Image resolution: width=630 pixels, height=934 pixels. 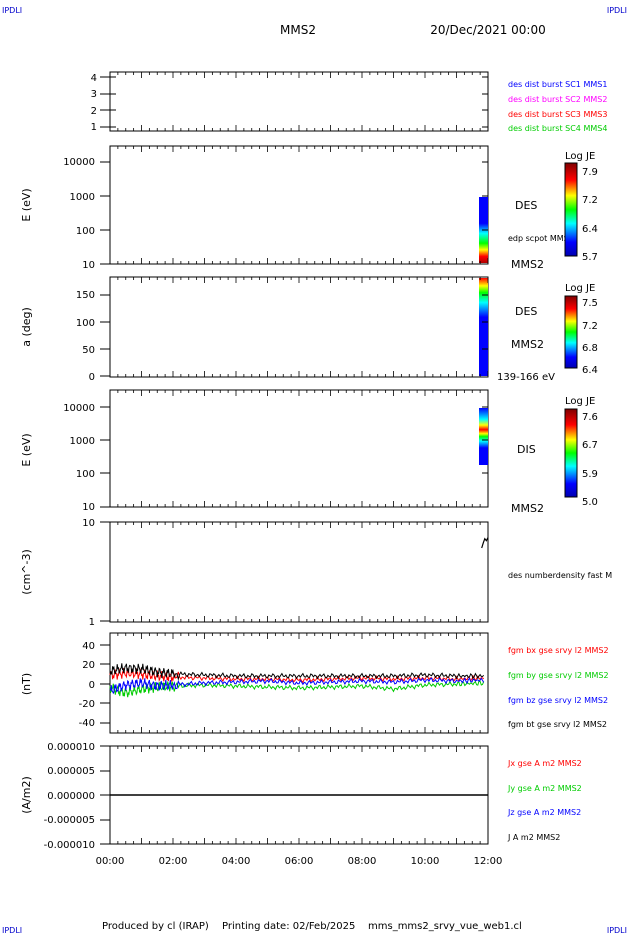 What do you see at coordinates (26, 795) in the screenshot?
I see `p7-ylabel: (A/m2)` at bounding box center [26, 795].